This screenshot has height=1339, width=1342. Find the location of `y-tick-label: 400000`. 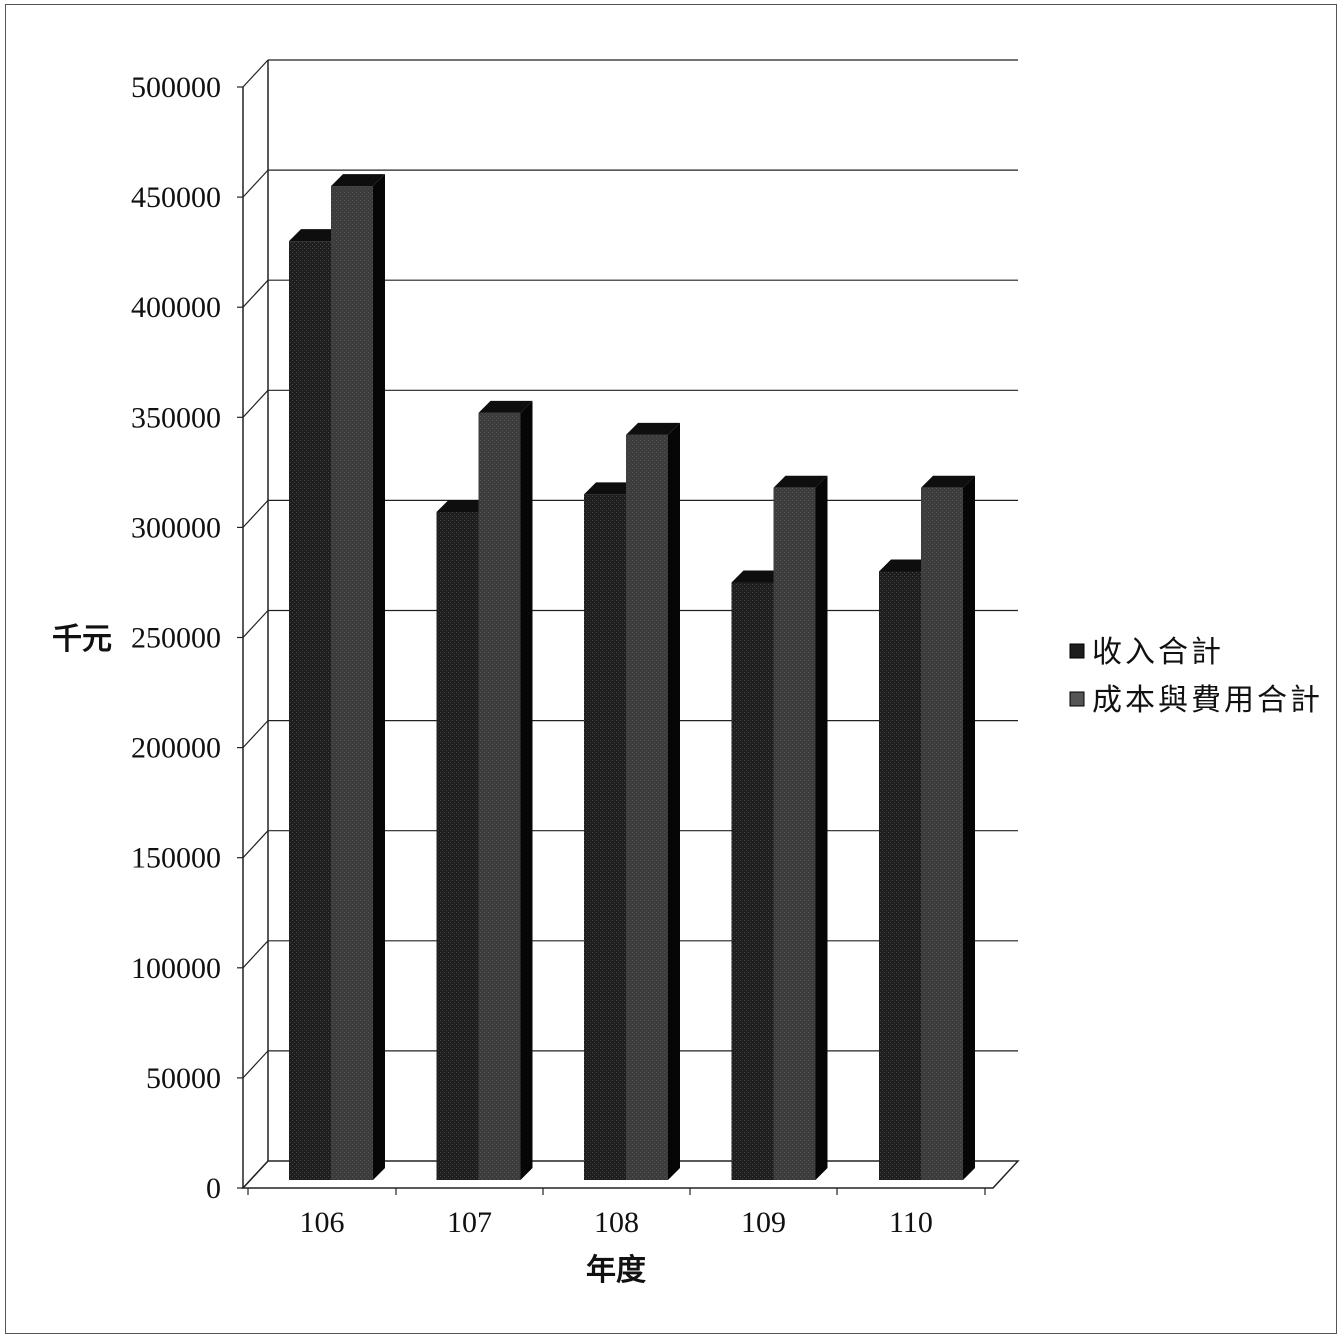

y-tick-label: 400000 is located at coordinates (176, 307).